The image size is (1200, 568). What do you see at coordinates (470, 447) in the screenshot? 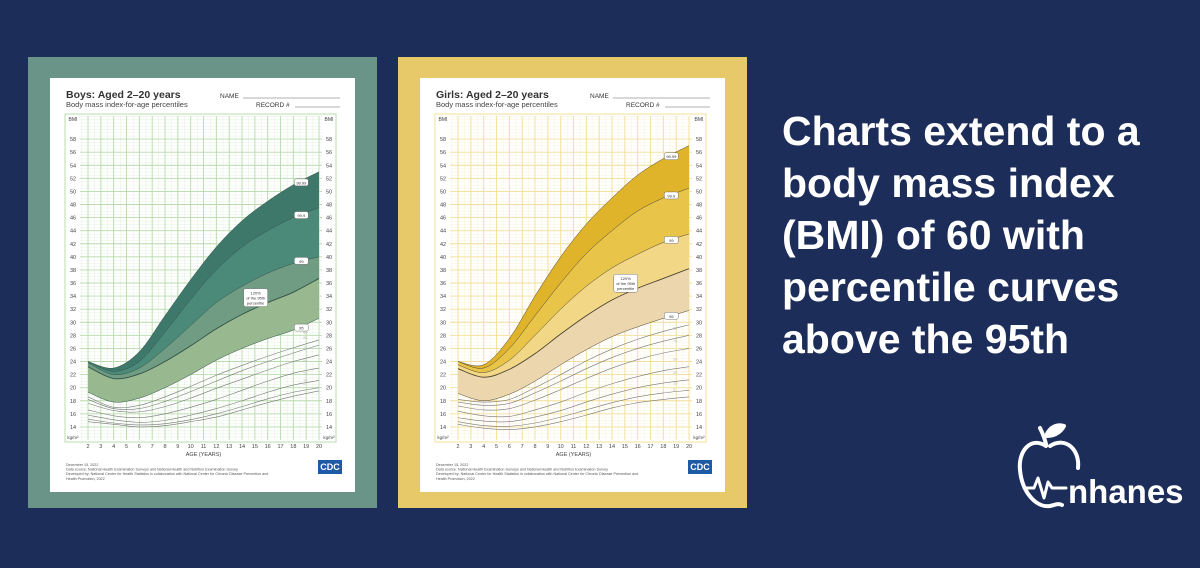
I see `x-tick-label: 3` at bounding box center [470, 447].